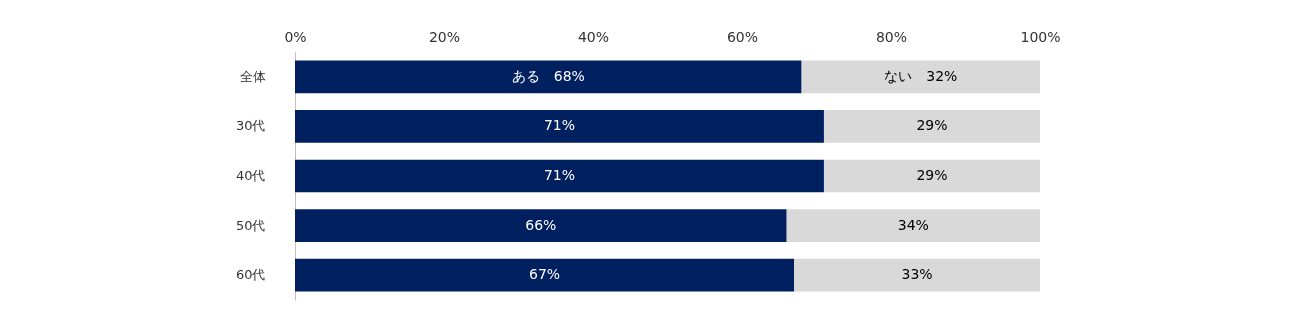  I want to click on data-label: 33%, so click(917, 274).